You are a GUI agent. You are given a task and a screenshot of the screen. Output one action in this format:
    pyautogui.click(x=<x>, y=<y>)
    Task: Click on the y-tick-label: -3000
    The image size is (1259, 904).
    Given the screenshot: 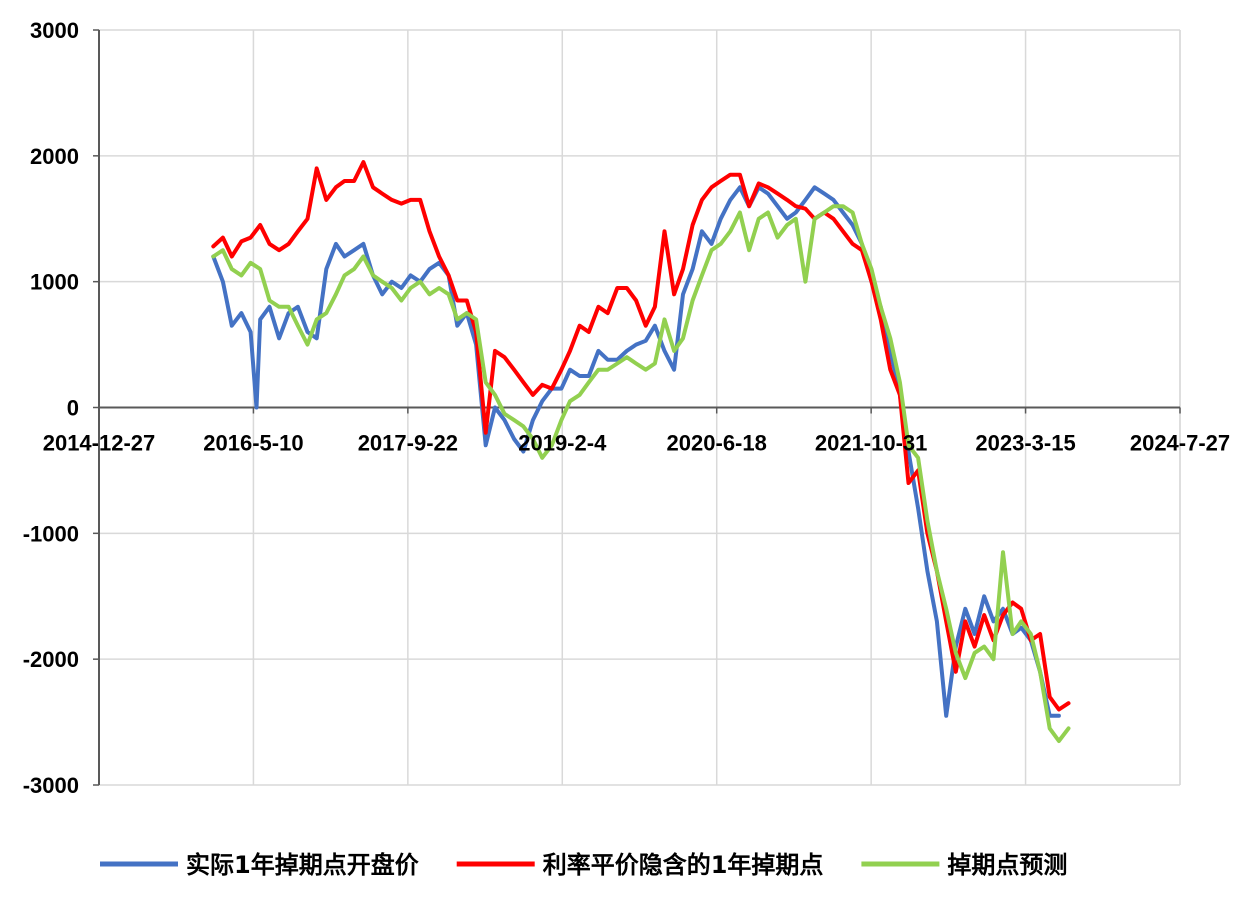 What is the action you would take?
    pyautogui.click(x=51, y=785)
    